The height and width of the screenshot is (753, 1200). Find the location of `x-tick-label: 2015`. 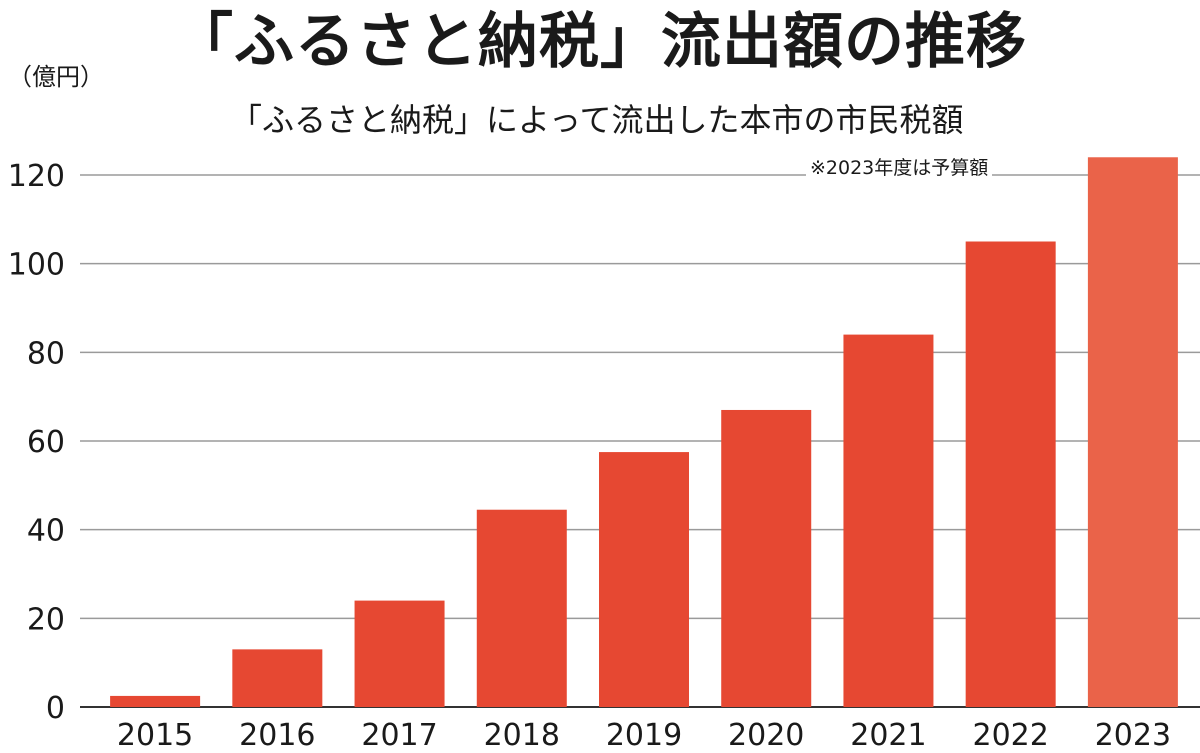

x-tick-label: 2015 is located at coordinates (155, 735).